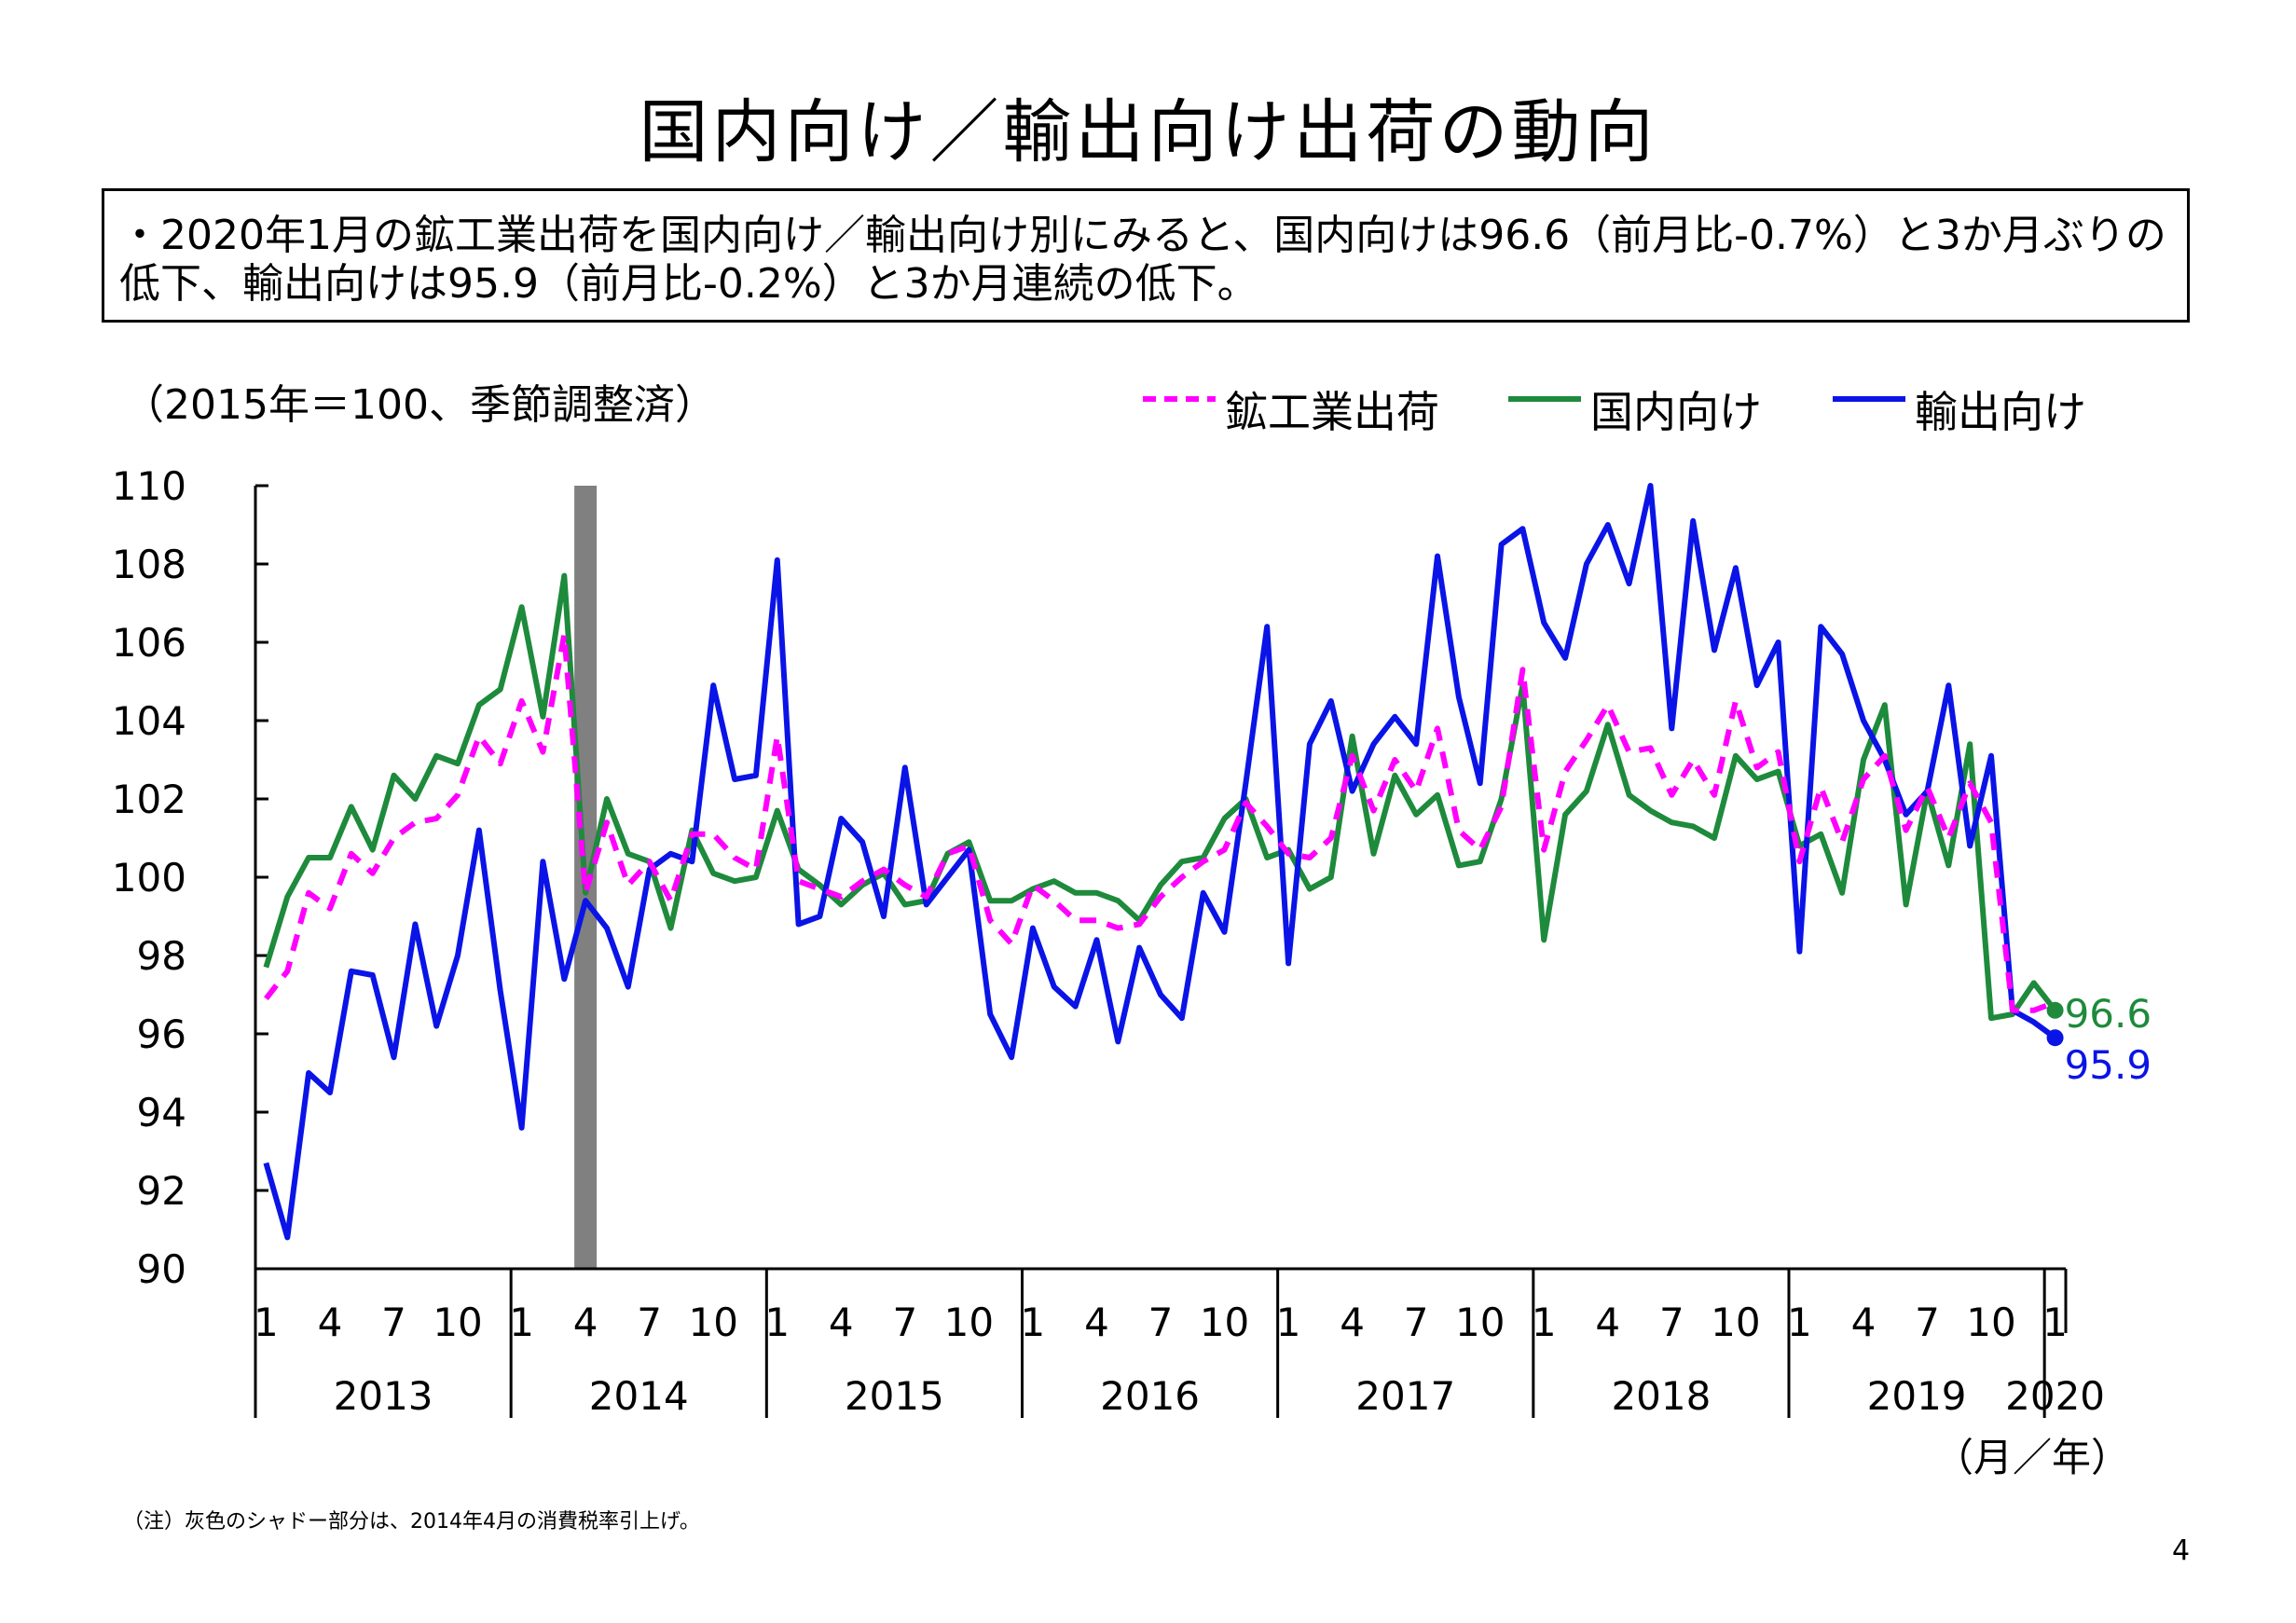 Image resolution: width=2296 pixels, height=1623 pixels. What do you see at coordinates (149, 486) in the screenshot?
I see `y-tick-label: 110` at bounding box center [149, 486].